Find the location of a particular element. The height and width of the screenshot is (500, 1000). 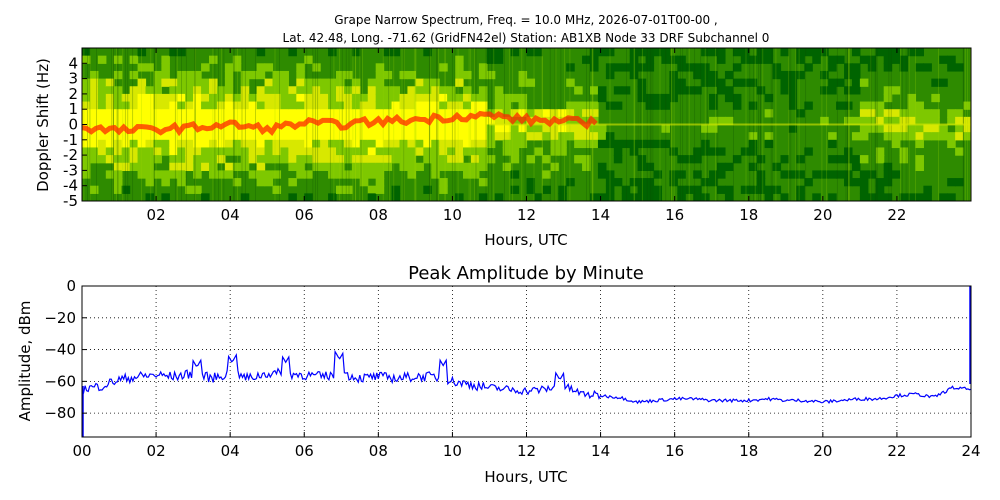

amplitude-y-label: Amplitude, dBm is located at coordinates (25, 361).